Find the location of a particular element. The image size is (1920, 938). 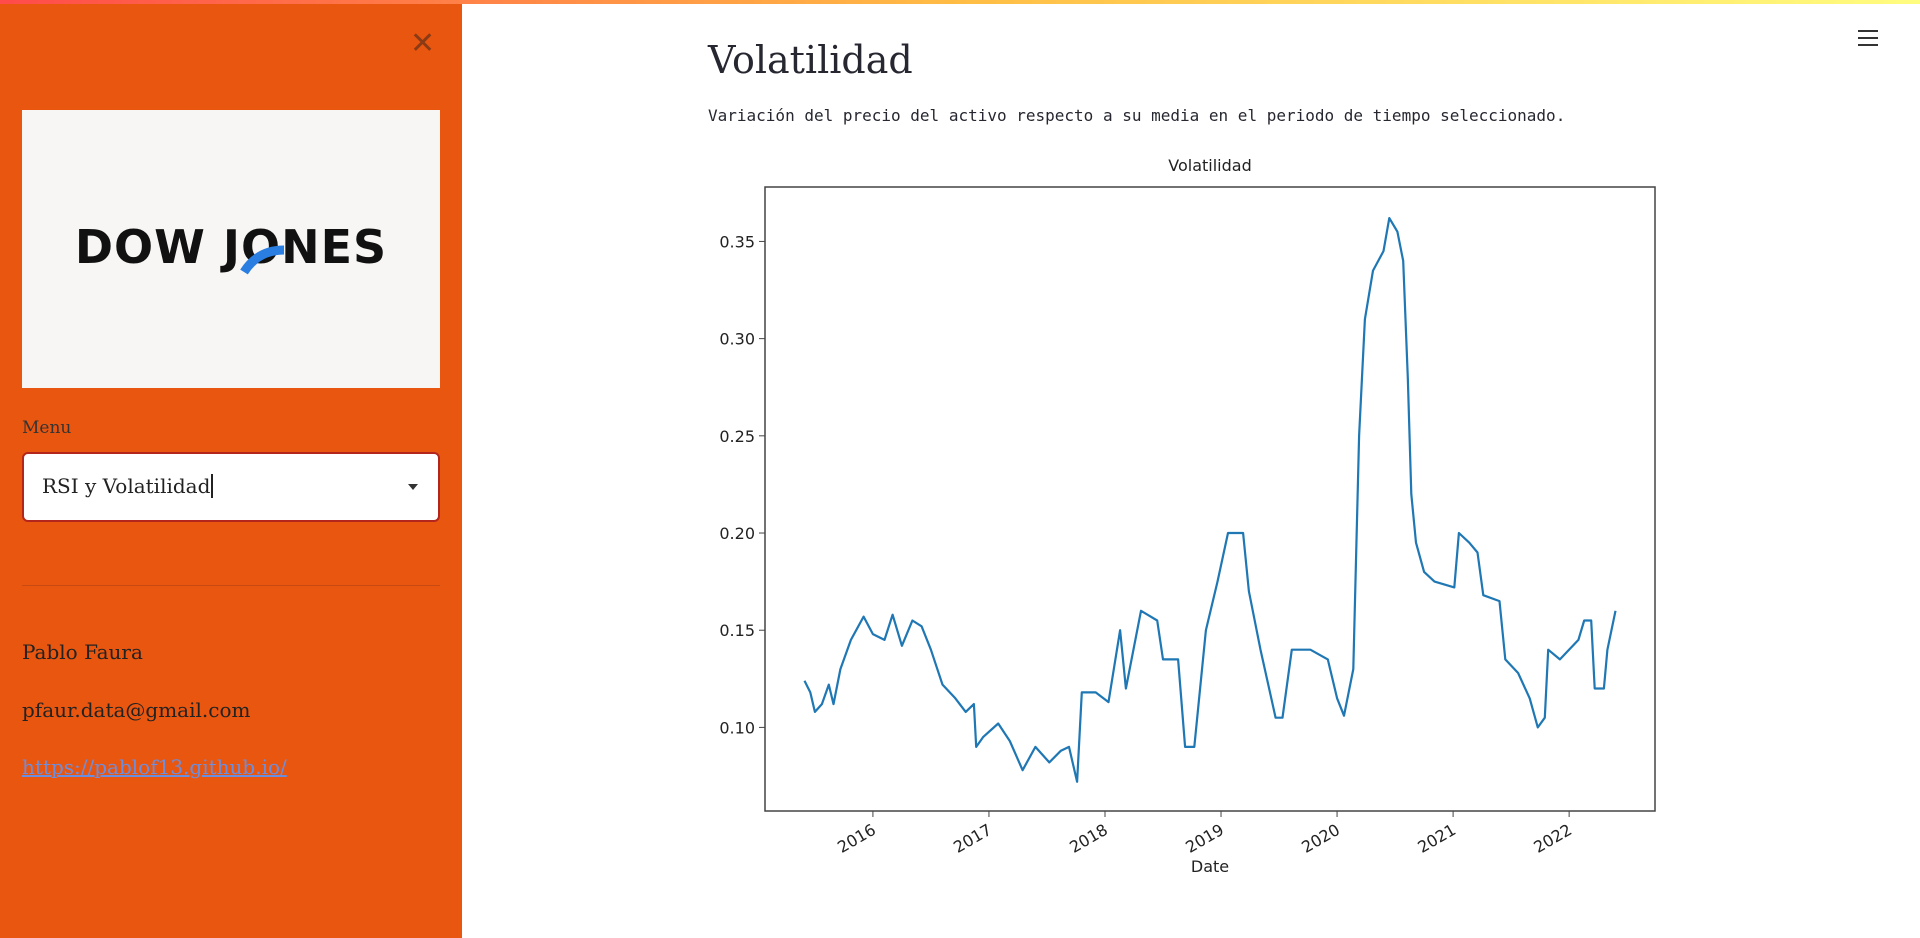

dropdown-arrow is located at coordinates (413, 487).